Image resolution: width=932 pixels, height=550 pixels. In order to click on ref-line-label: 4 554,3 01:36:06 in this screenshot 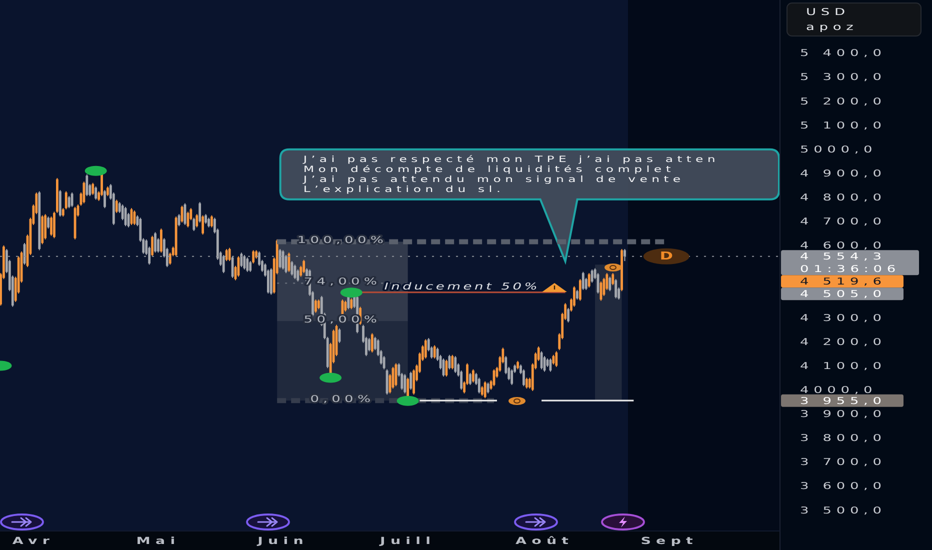, I will do `click(850, 262)`.